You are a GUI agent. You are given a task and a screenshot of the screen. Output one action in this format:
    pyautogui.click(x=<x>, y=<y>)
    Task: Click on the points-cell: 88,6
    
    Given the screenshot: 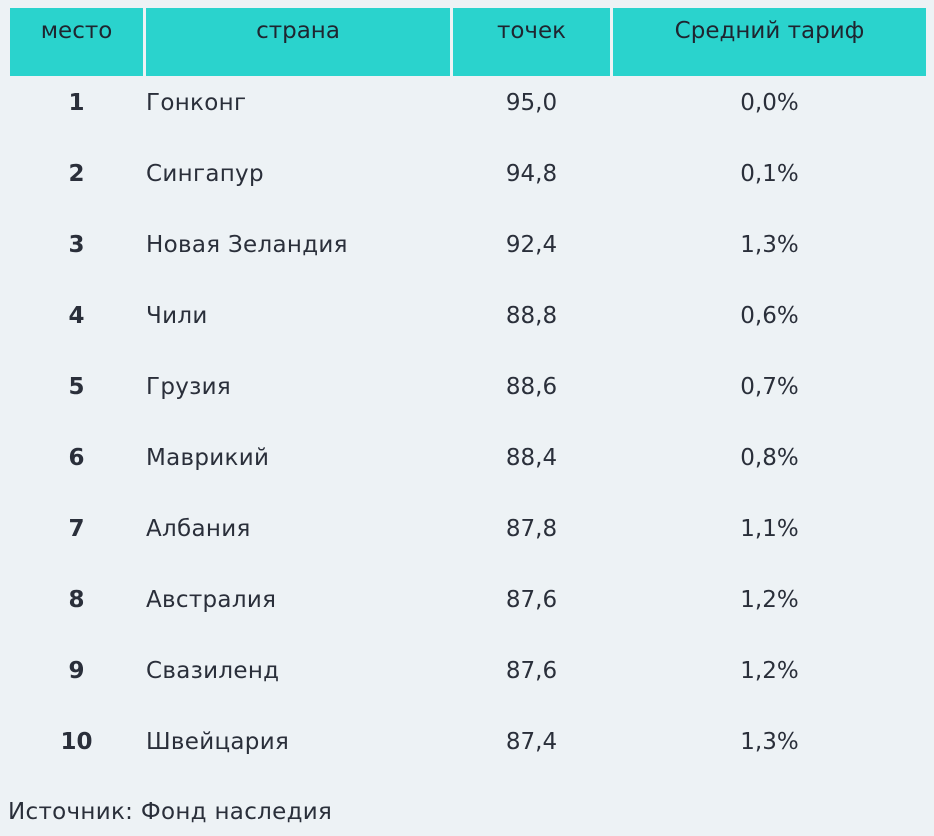 What is the action you would take?
    pyautogui.click(x=531, y=387)
    